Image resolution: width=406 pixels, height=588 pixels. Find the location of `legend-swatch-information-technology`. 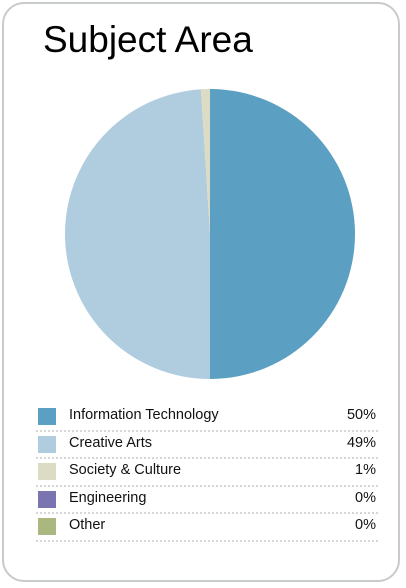

legend-swatch-information-technology is located at coordinates (47, 416).